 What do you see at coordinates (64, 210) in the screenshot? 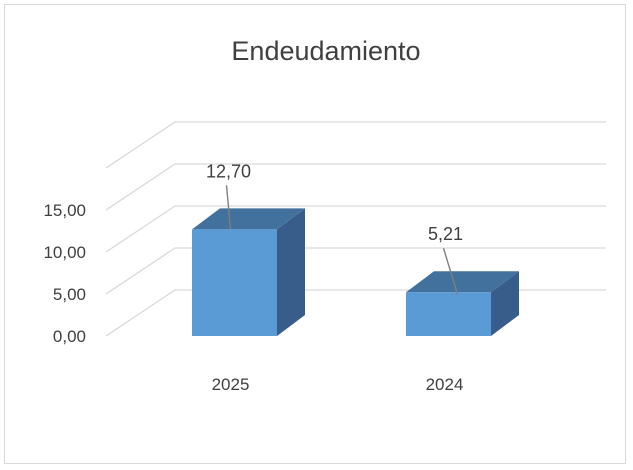
I see `y-tick-label: 15,00` at bounding box center [64, 210].